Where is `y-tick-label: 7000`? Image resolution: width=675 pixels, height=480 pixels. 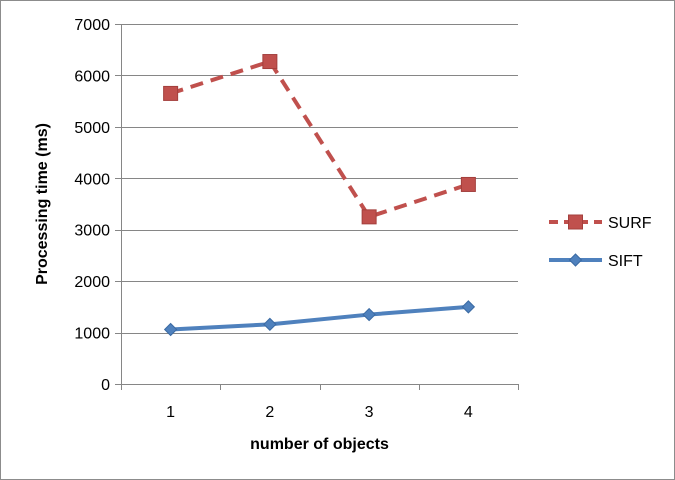
y-tick-label: 7000 is located at coordinates (92, 25).